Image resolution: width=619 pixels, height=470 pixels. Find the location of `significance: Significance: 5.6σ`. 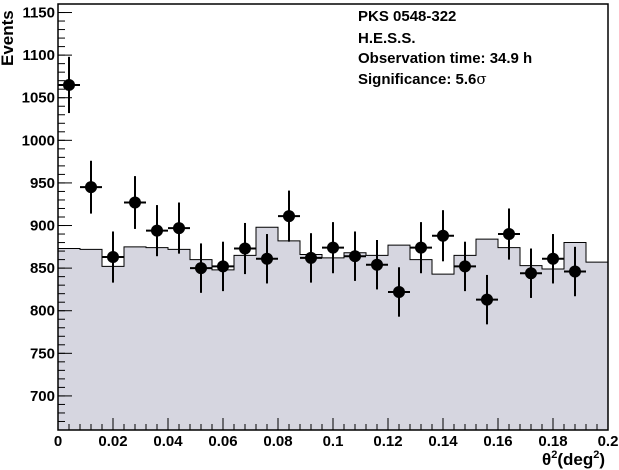

significance: Significance: 5.6σ is located at coordinates (422, 79).